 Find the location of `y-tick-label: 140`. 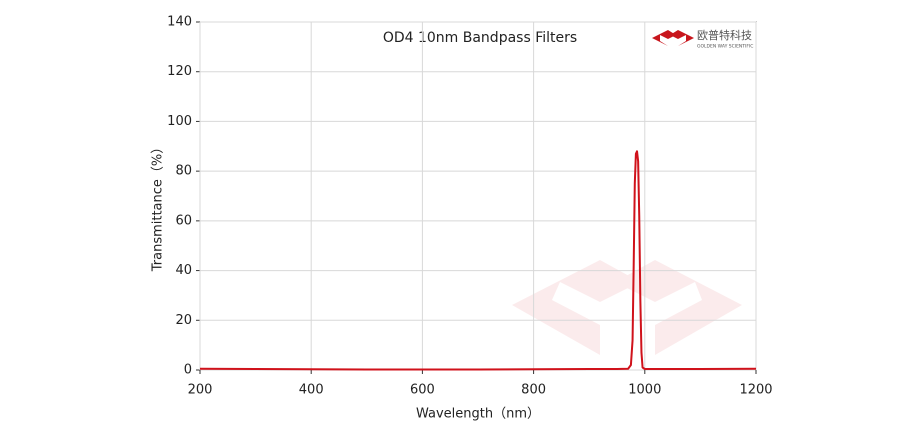

y-tick-label: 140 is located at coordinates (179, 22).